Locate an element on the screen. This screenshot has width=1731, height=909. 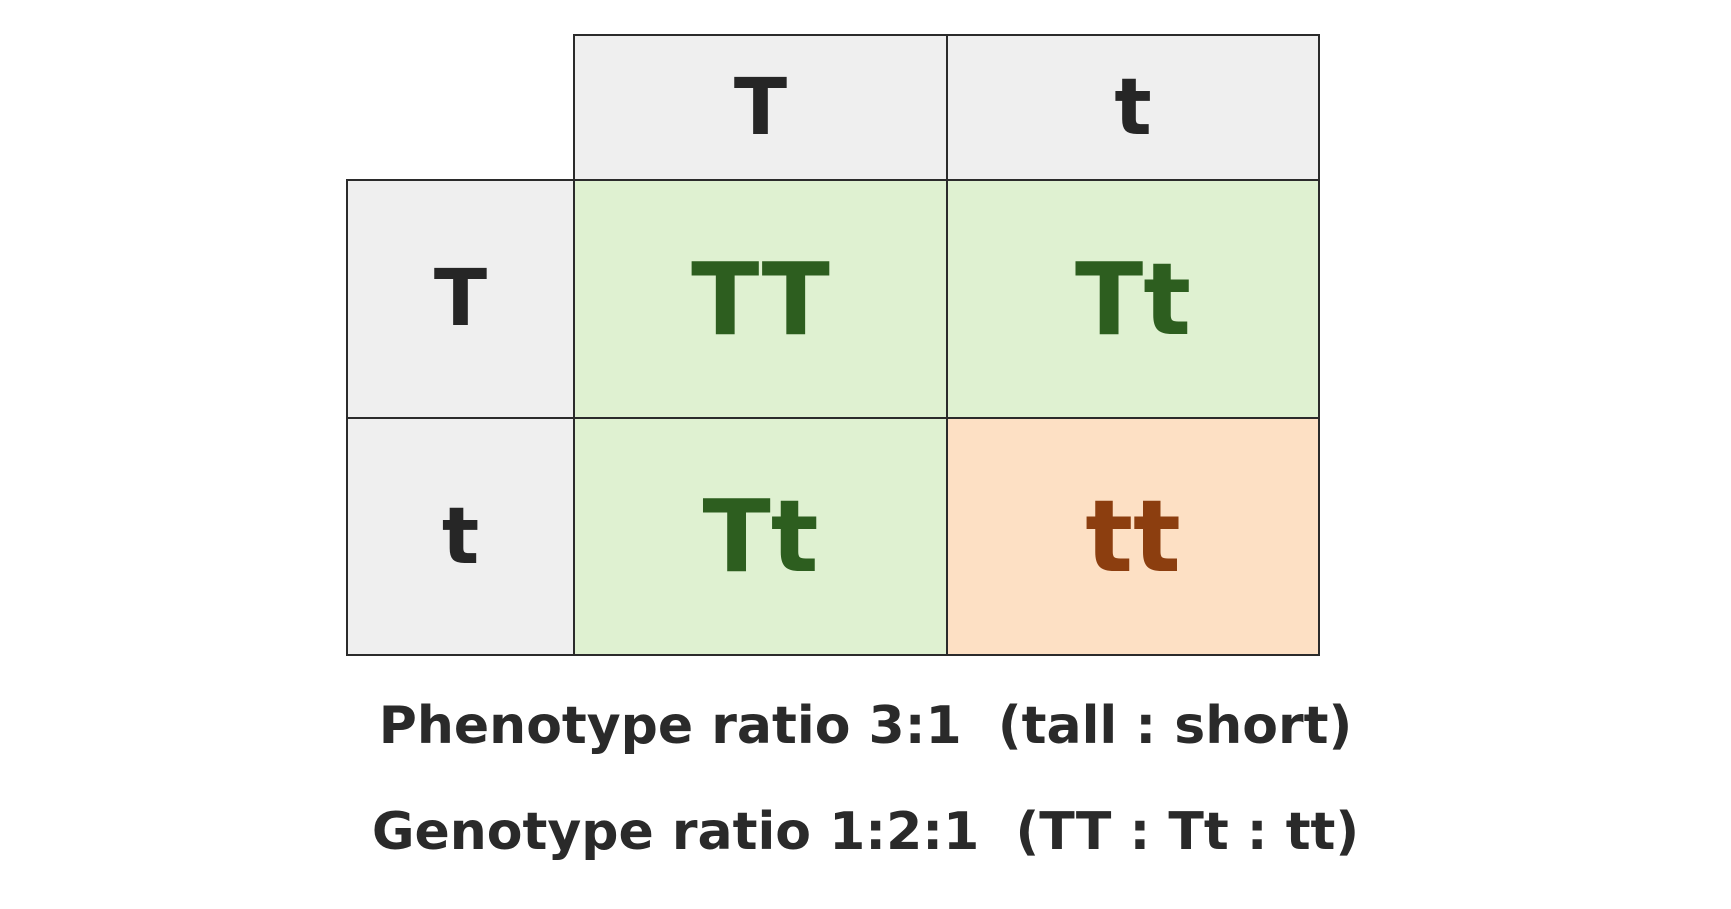
genotype-cell: TT is located at coordinates (760, 299).